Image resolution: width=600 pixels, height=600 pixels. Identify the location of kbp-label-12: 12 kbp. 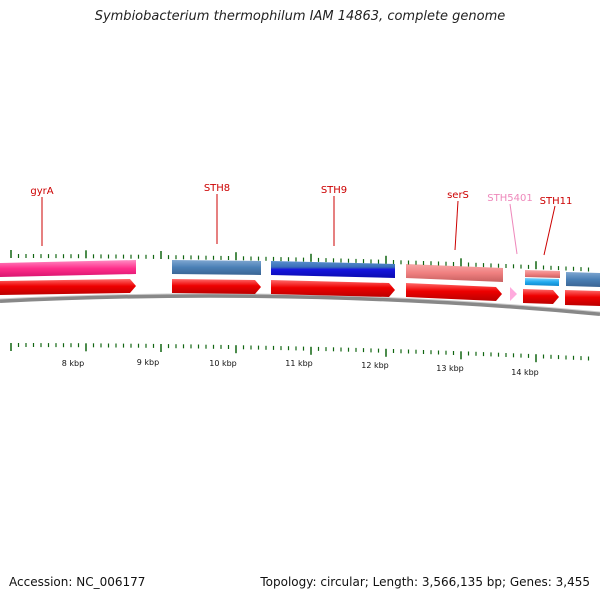
(375, 365).